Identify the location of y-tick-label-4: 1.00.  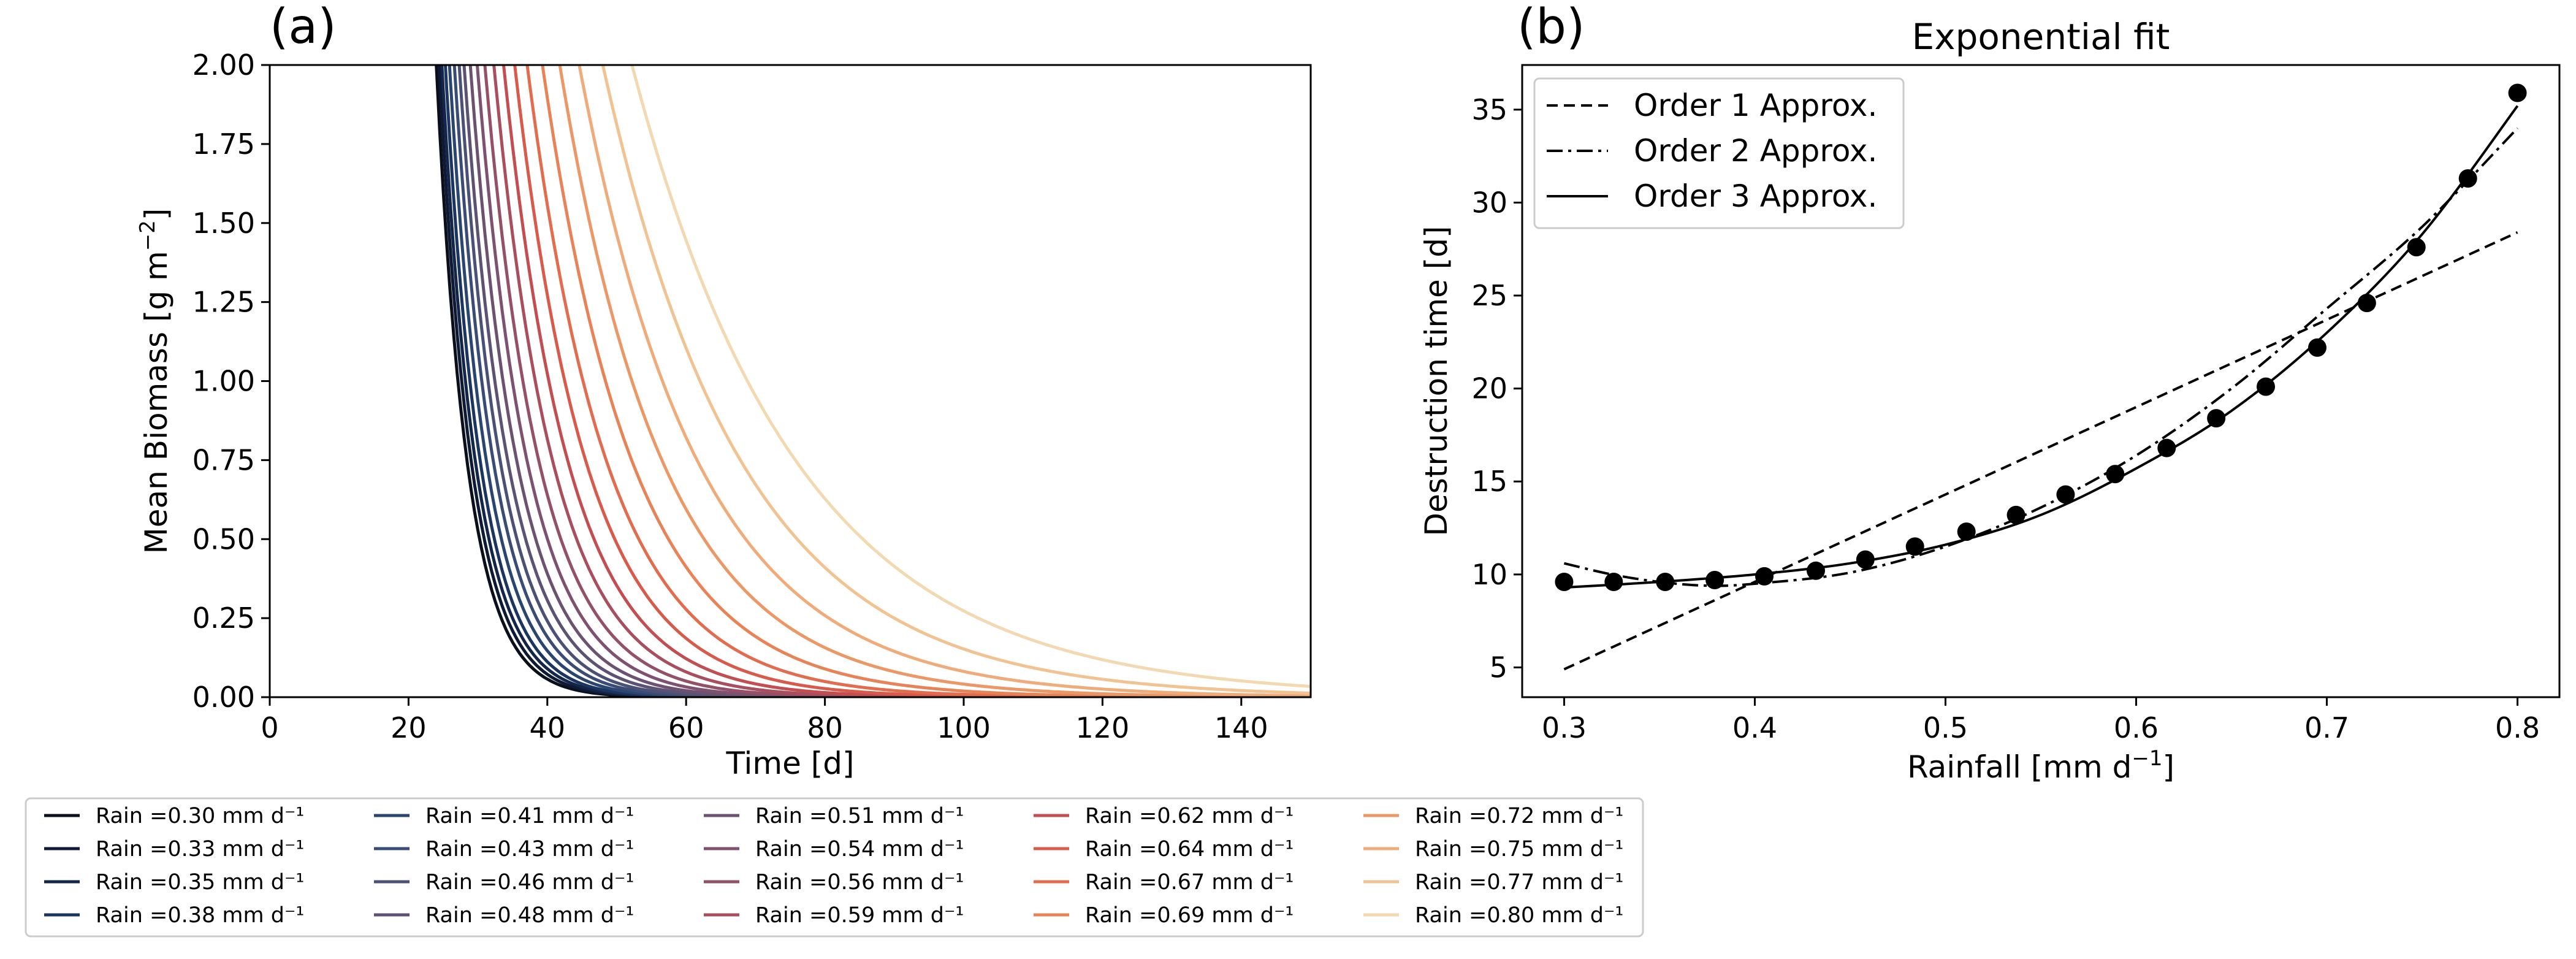
(223, 381).